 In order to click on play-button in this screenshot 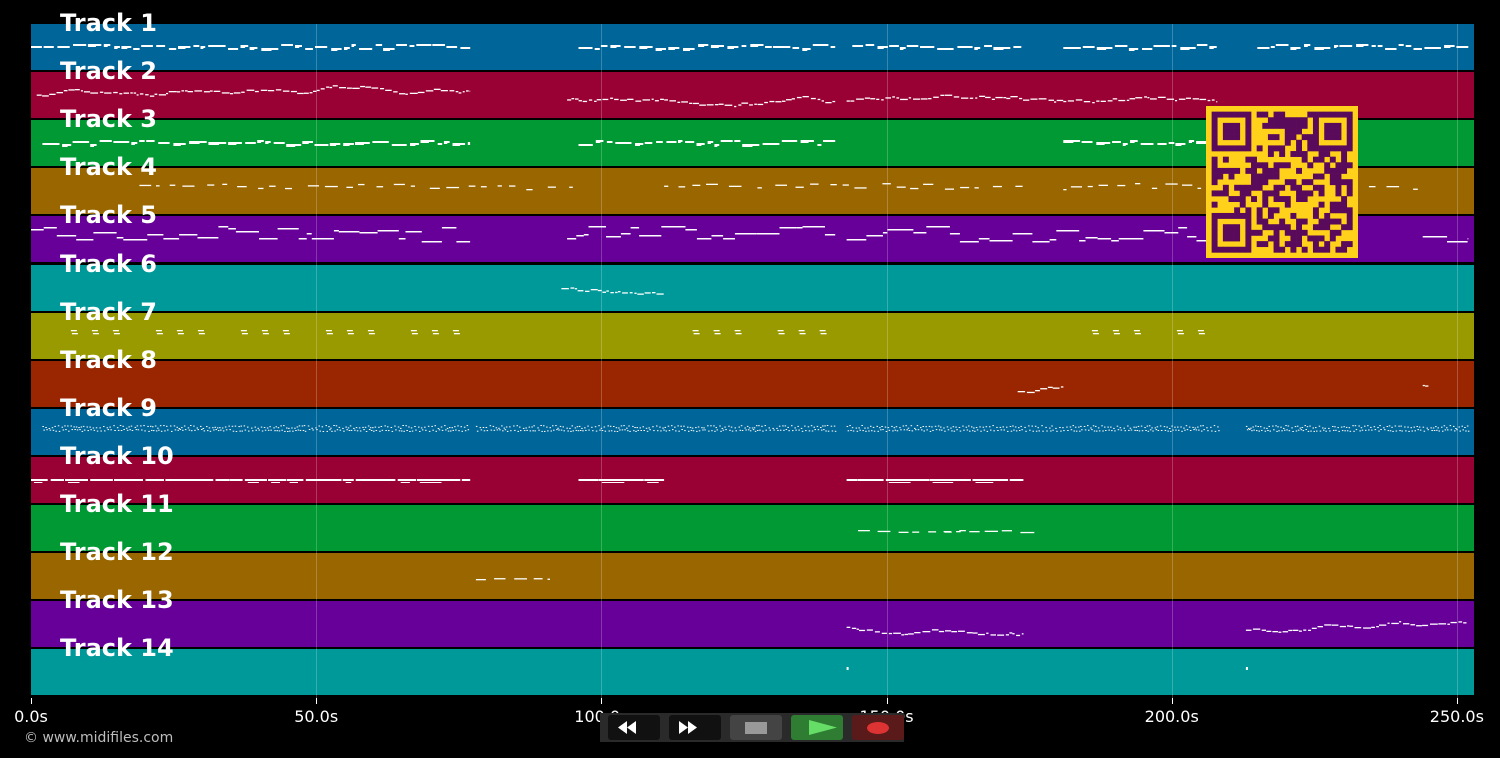, I will do `click(817, 727)`.